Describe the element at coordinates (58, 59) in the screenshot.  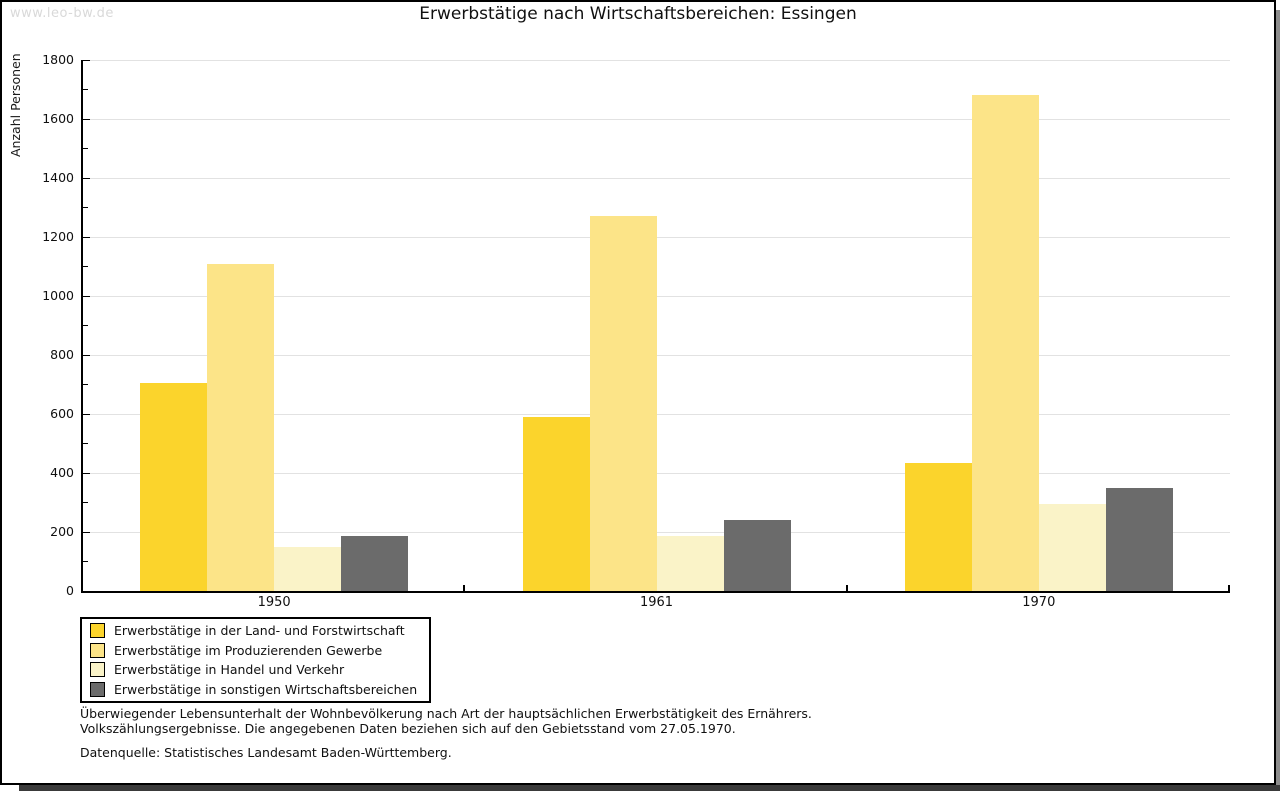
I see `y-tick-label: 1800` at that location.